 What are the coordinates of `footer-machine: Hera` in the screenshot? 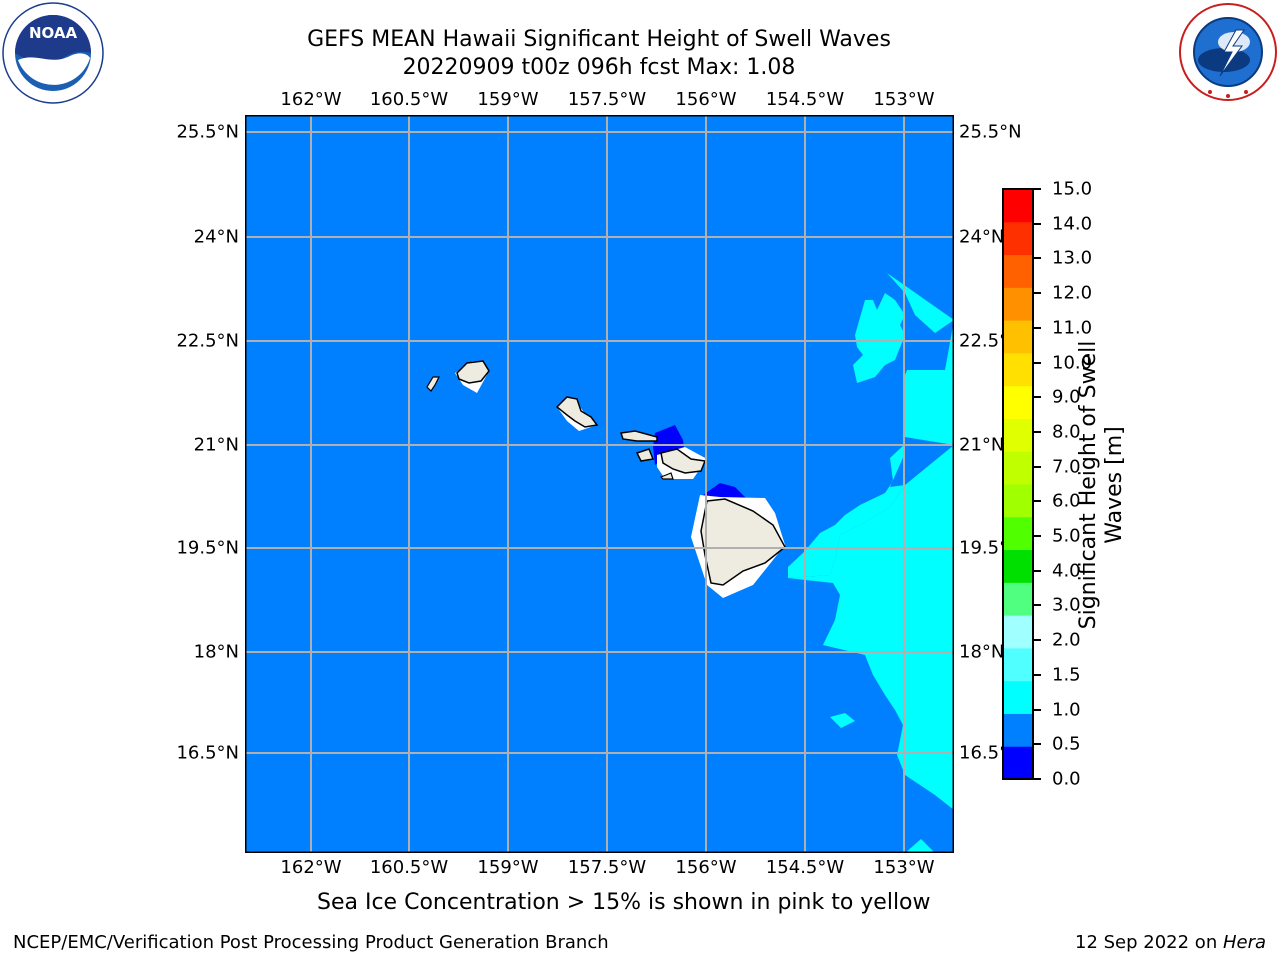 It's located at (1244, 942).